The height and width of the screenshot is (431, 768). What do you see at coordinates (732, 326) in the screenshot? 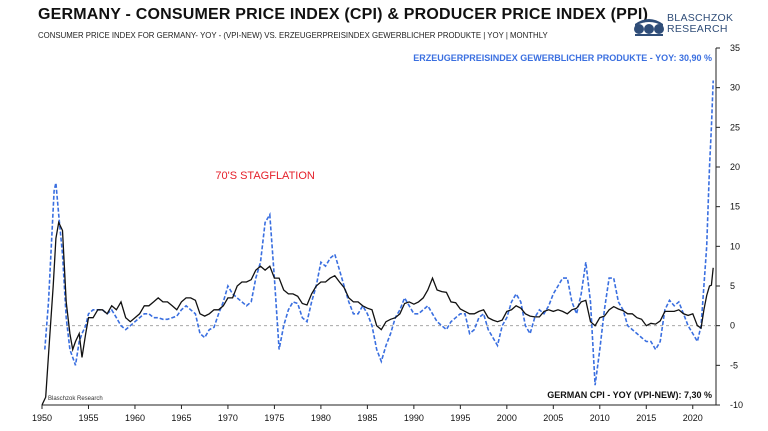
I see `y-tick-label: 0` at bounding box center [732, 326].